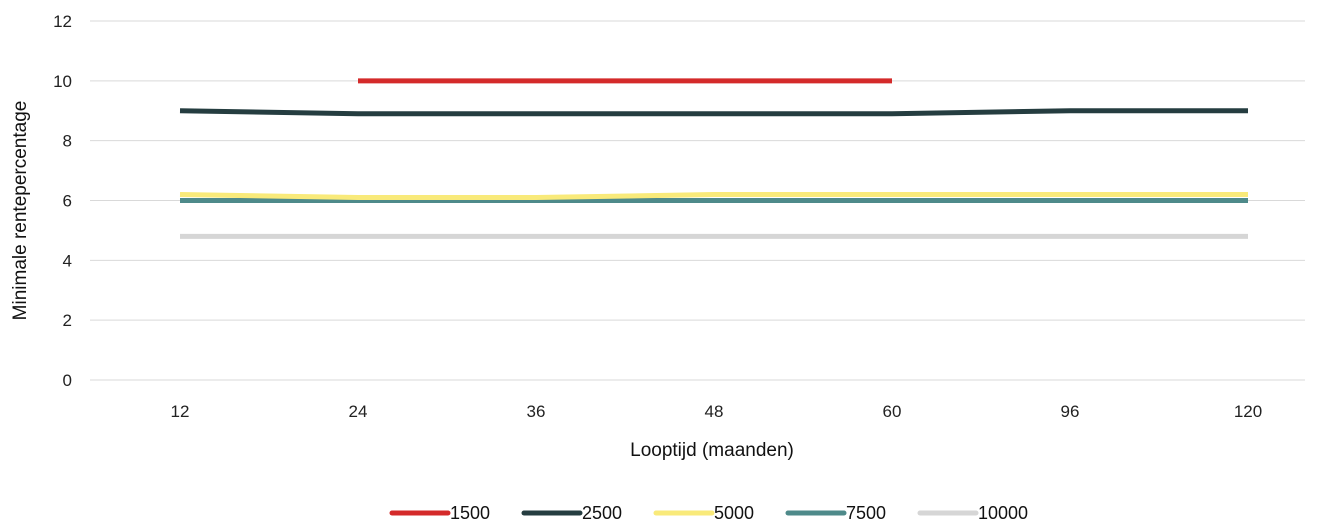 This screenshot has height=529, width=1333. What do you see at coordinates (708, 513) in the screenshot?
I see `legend: 1500 2500 5000 7500 10000` at bounding box center [708, 513].